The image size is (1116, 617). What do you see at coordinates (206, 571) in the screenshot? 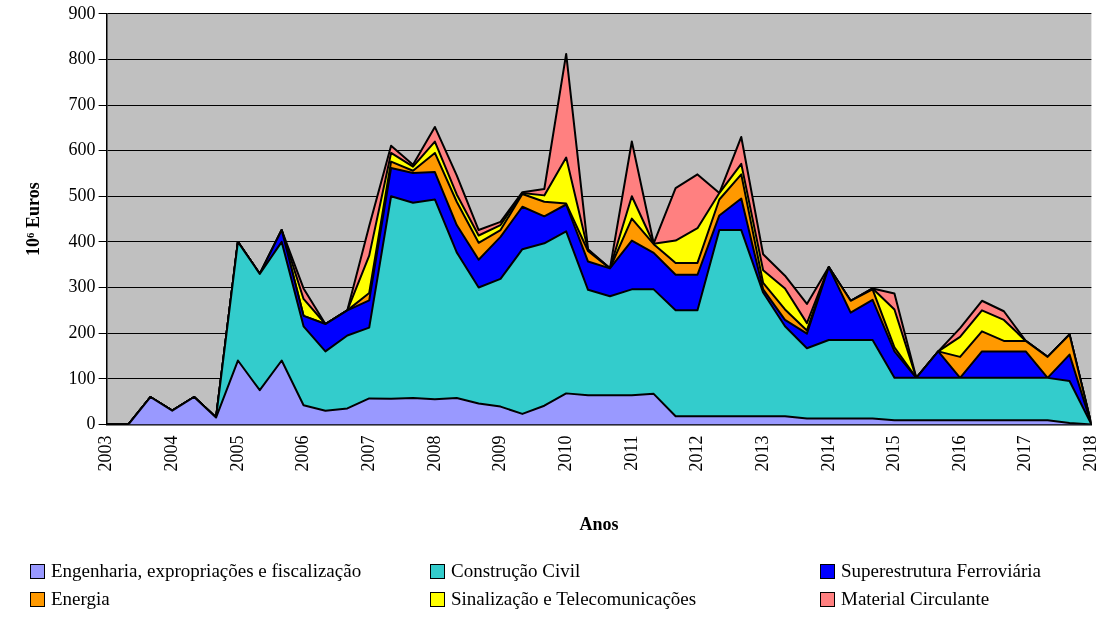
I see `legend-label: Engenharia, expropriações e fiscalização` at bounding box center [206, 571].